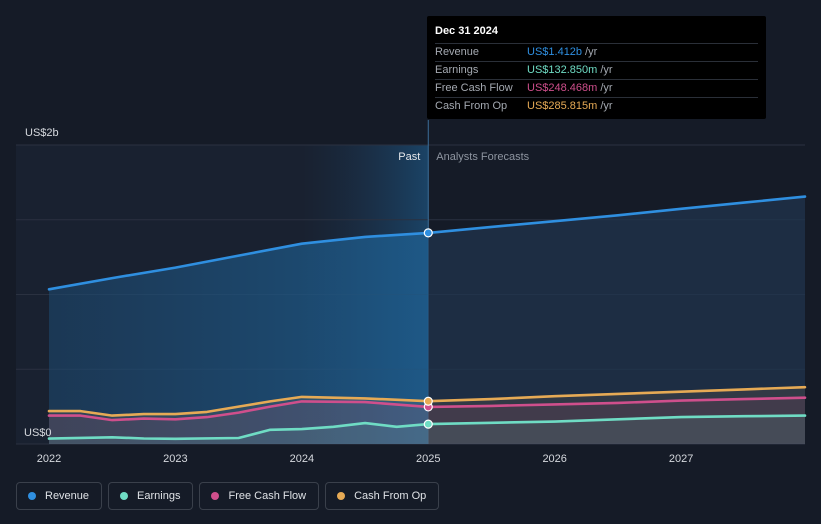 The width and height of the screenshot is (821, 524). Describe the element at coordinates (562, 70) in the screenshot. I see `tooltip-value: US$132.850m` at that location.